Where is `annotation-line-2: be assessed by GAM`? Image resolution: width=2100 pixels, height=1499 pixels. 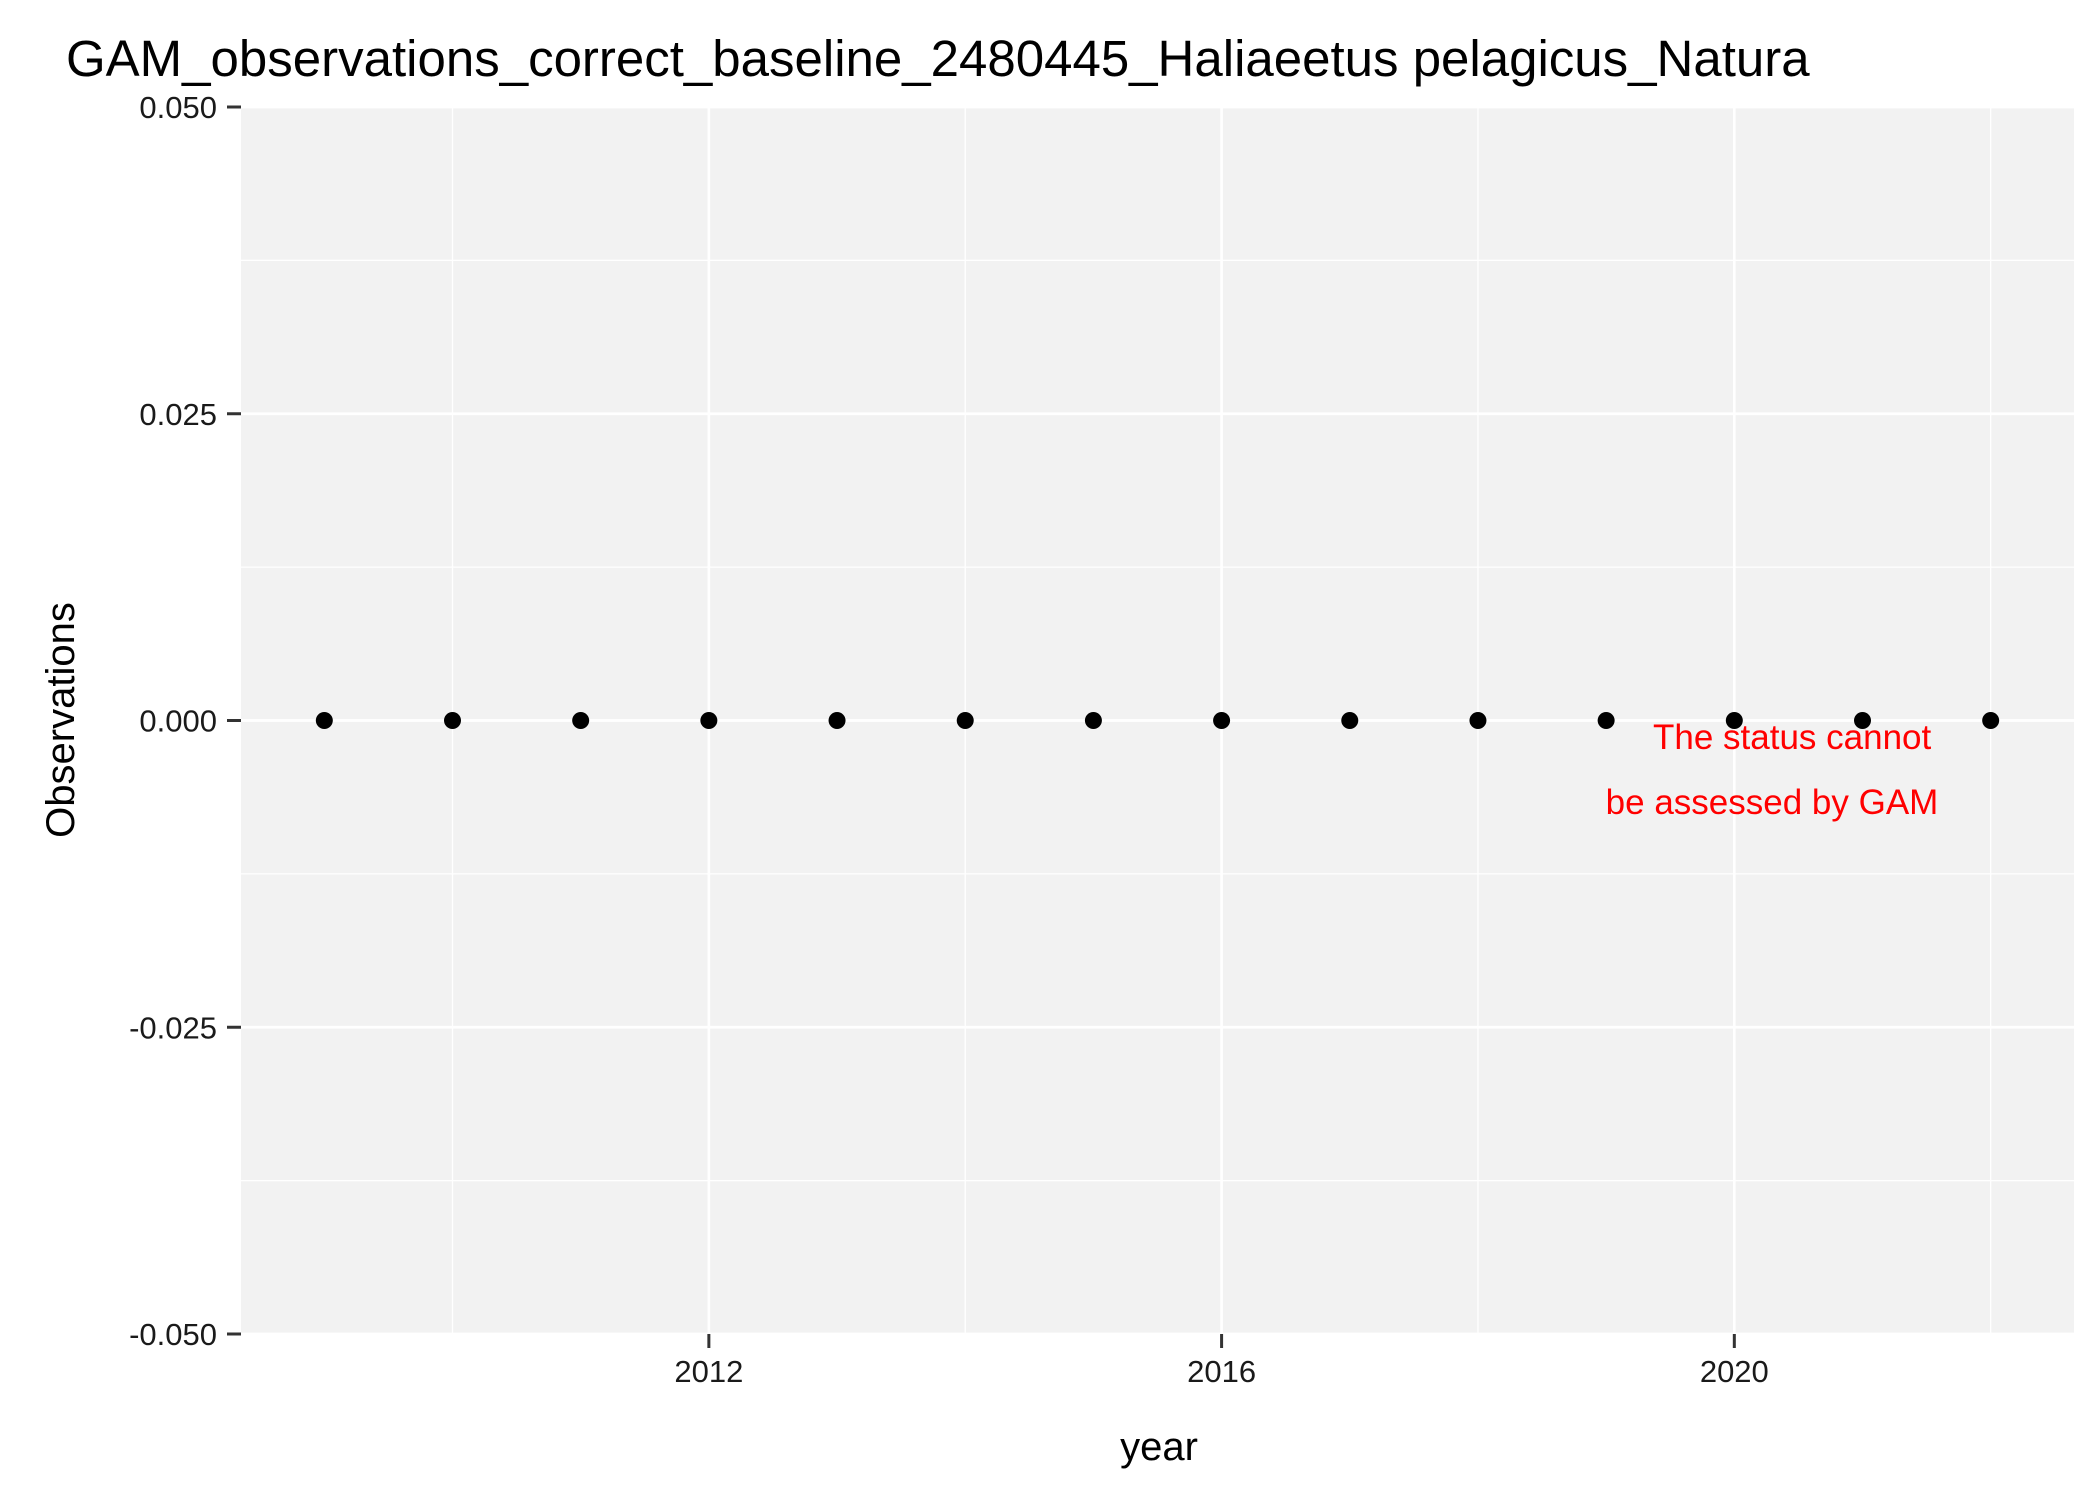
annotation-line-2: be assessed by GAM is located at coordinates (1772, 802).